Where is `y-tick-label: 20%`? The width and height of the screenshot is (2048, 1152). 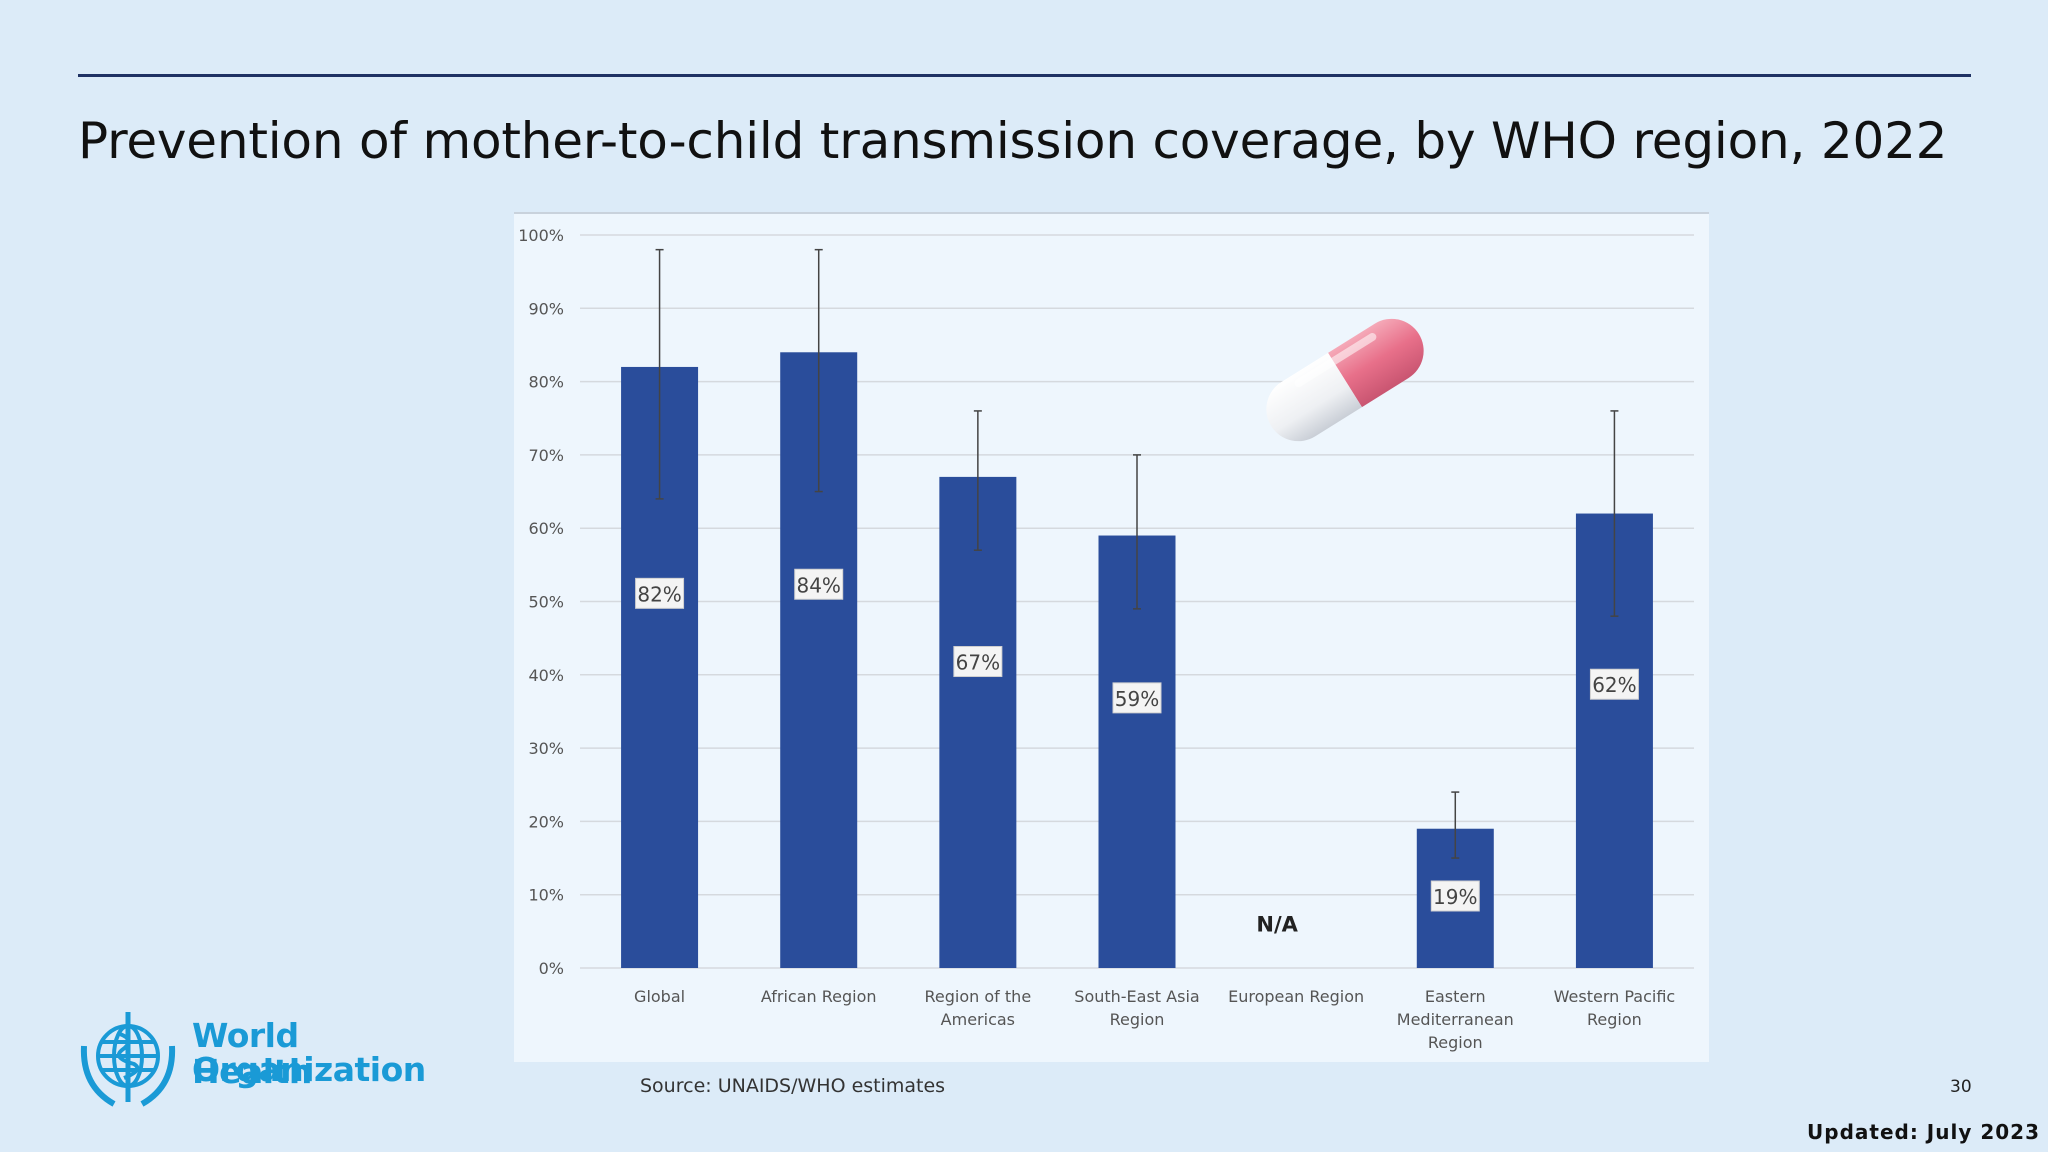
y-tick-label: 20% is located at coordinates (546, 821).